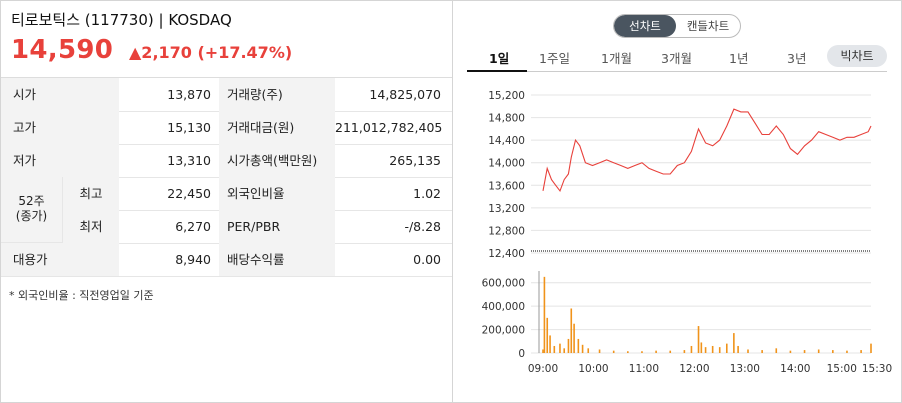 Image resolution: width=902 pixels, height=403 pixels. What do you see at coordinates (277, 94) in the screenshot?
I see `label-volume: 거래량(주)` at bounding box center [277, 94].